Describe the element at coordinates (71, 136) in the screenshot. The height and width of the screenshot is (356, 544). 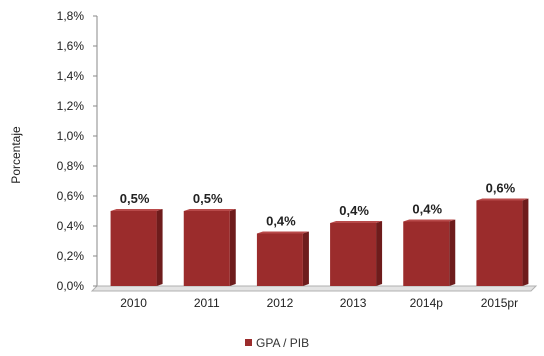
I see `y-tick-label: 1,0%` at that location.